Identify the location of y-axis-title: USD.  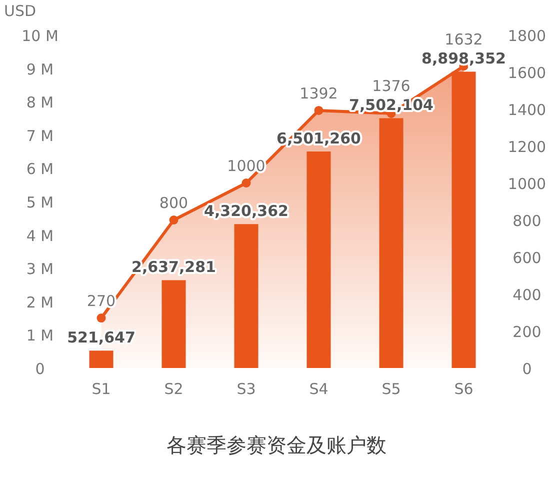
(20, 11).